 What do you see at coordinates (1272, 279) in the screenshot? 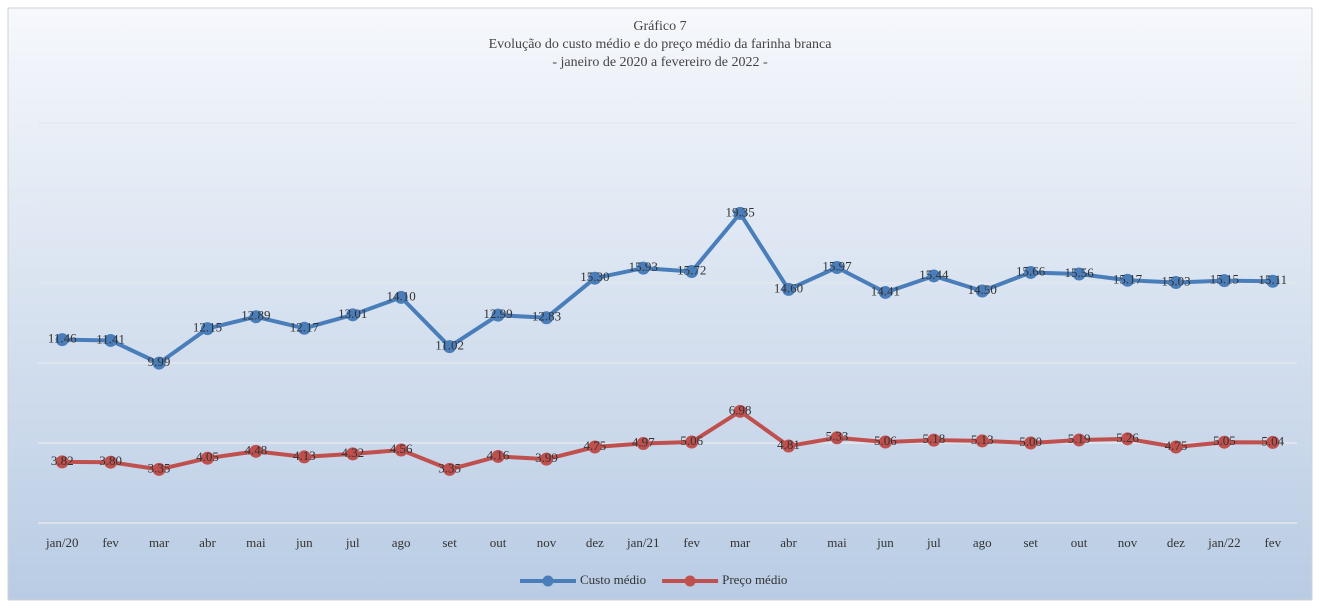
I see `data-label: 15.11` at bounding box center [1272, 279].